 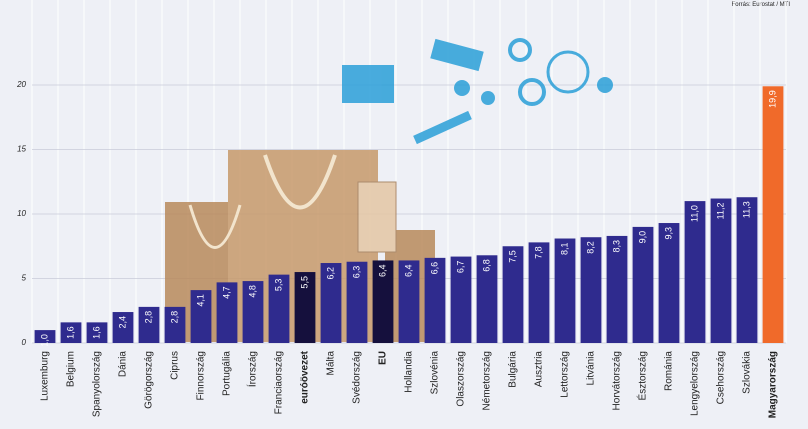 What do you see at coordinates (539, 369) in the screenshot?
I see `x-tick-label: Ausztria` at bounding box center [539, 369].